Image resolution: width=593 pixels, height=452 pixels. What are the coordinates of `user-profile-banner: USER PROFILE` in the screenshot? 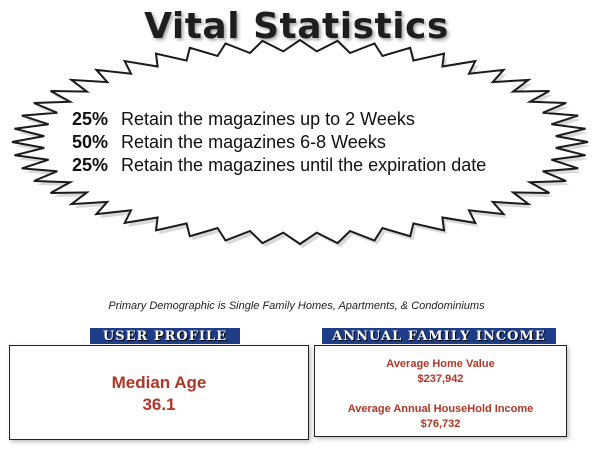 It's located at (165, 336).